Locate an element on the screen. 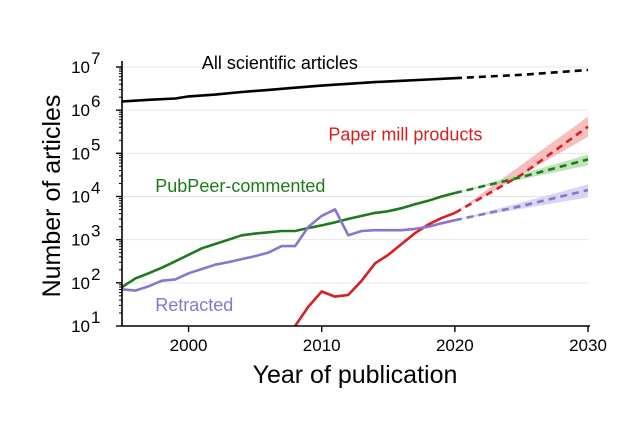 Image resolution: width=640 pixels, height=422 pixels. y-axis-title: Number of articles is located at coordinates (52, 196).